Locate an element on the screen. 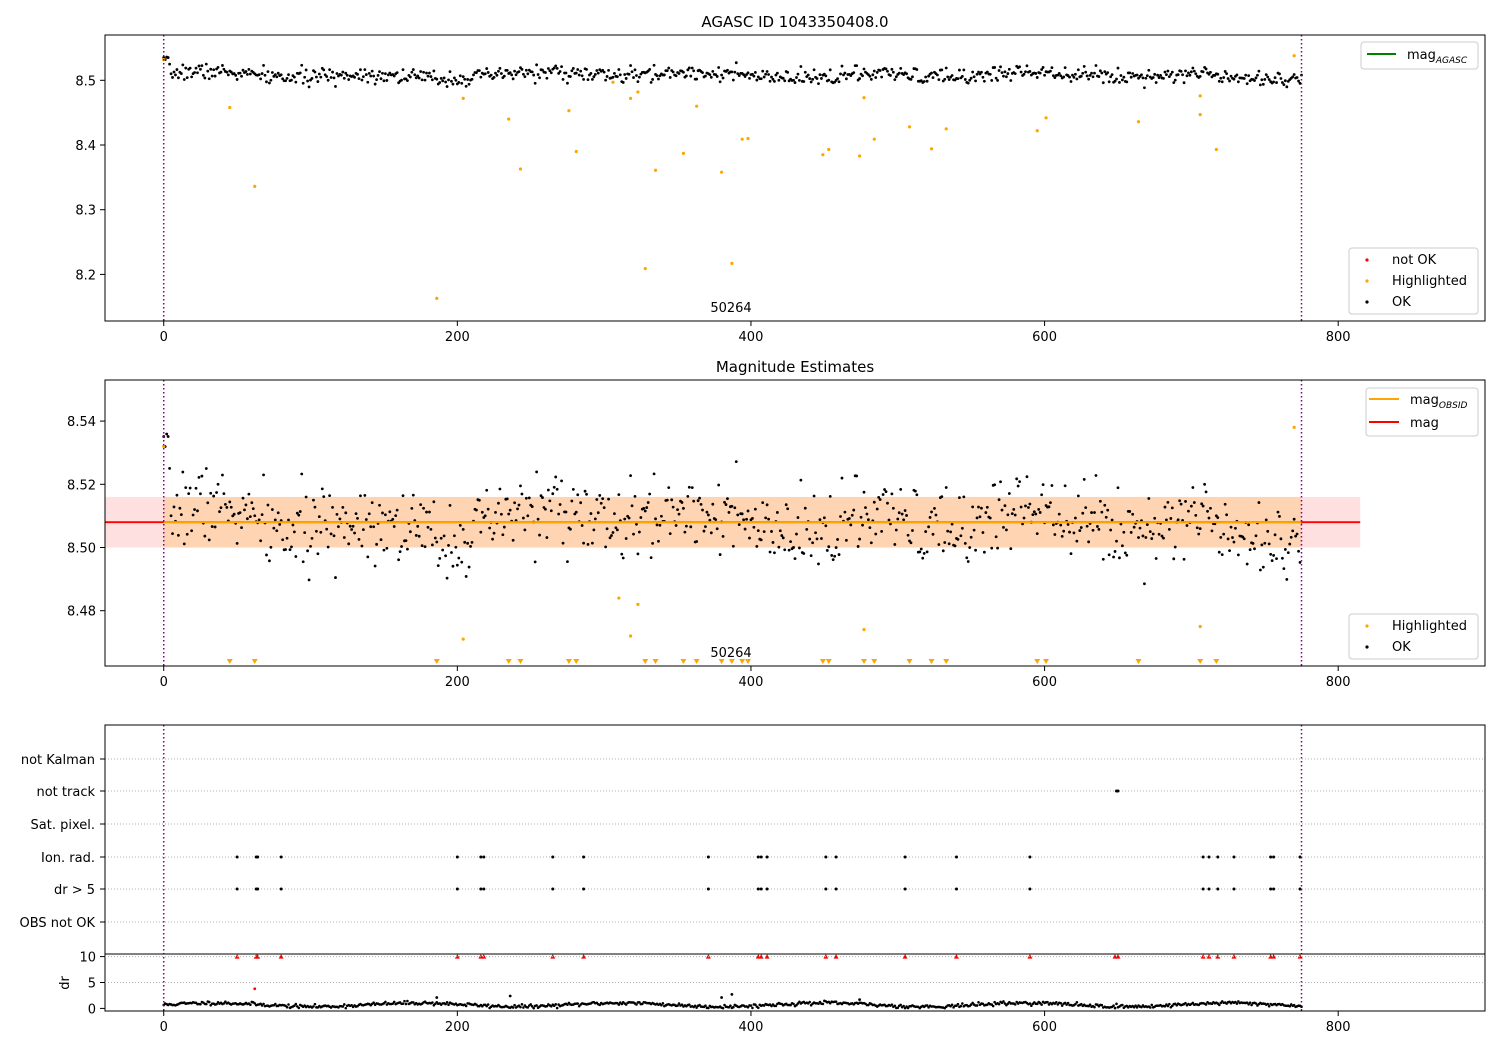 The height and width of the screenshot is (1050, 1500). panel1-y-ticks: 8.28.38.48.5 is located at coordinates (90, 178).